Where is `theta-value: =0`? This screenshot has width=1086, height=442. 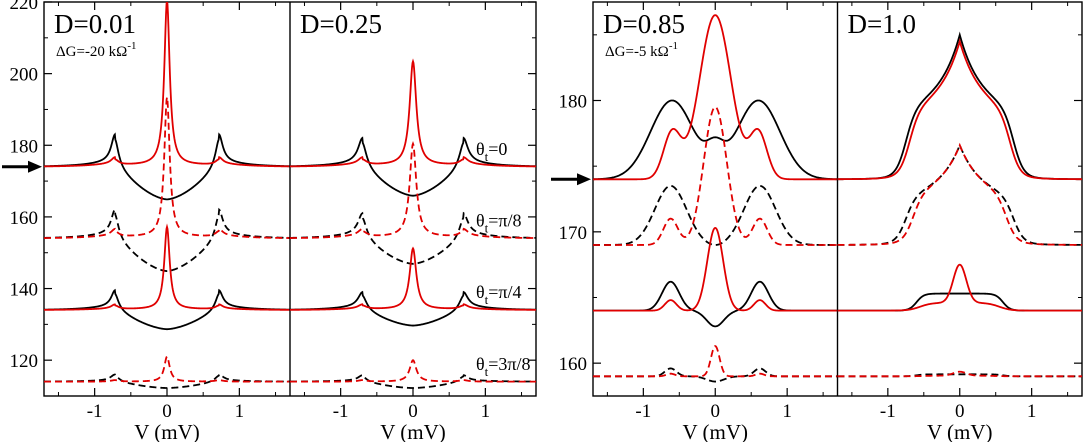 theta-value: =0 is located at coordinates (497, 149).